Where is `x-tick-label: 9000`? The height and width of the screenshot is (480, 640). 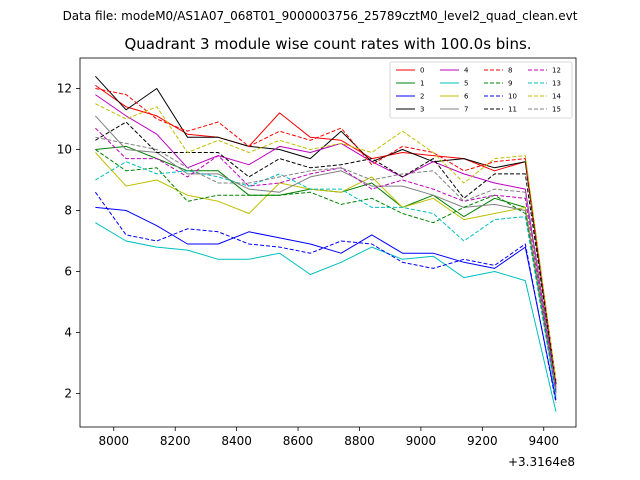 x-tick-label: 9000 is located at coordinates (421, 441).